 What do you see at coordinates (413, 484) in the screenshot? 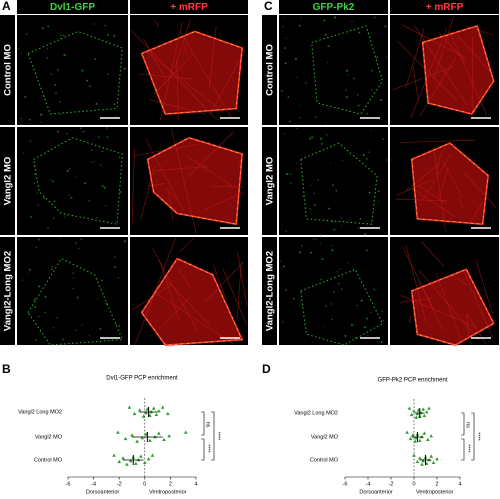
I see `x-tick-label: 0` at bounding box center [413, 484].